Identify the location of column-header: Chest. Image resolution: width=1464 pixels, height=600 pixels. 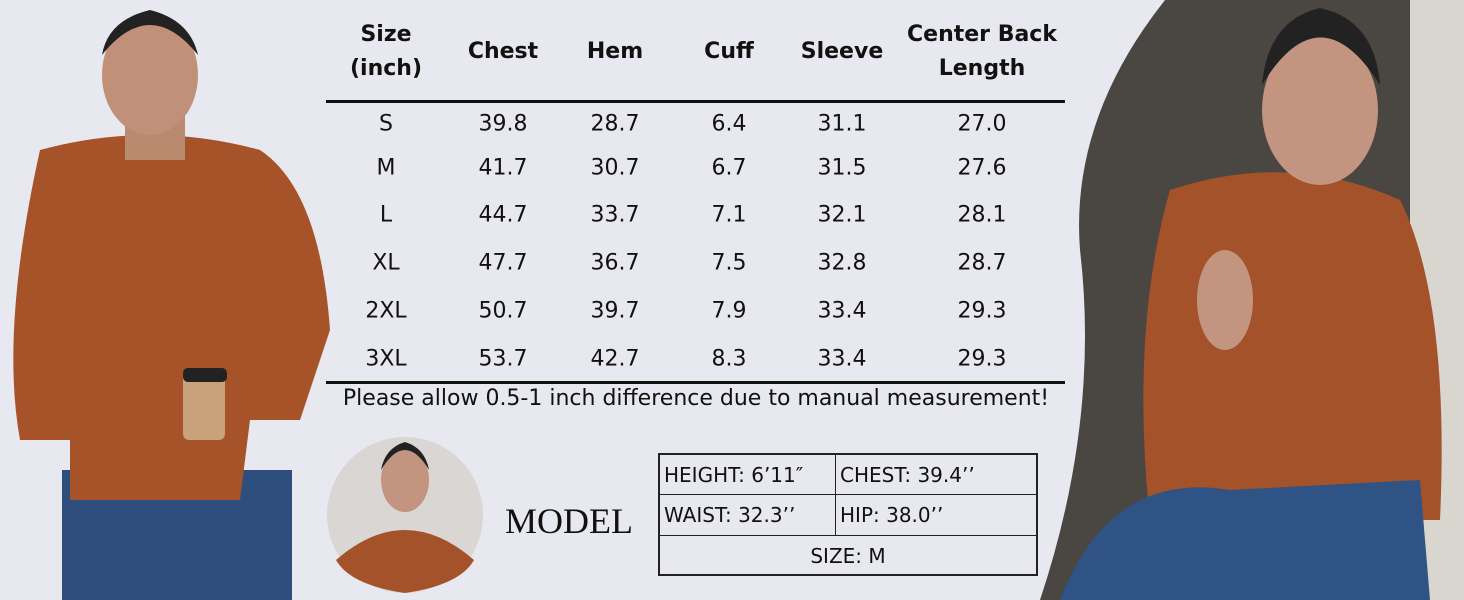
(503, 51).